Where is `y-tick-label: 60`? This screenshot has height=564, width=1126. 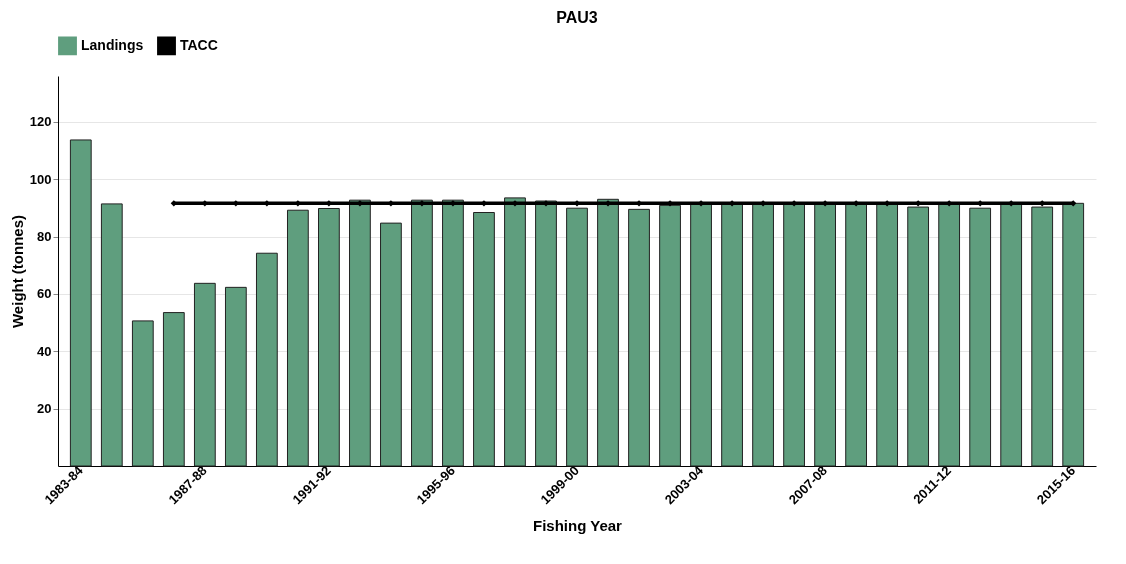 y-tick-label: 60 is located at coordinates (44, 294).